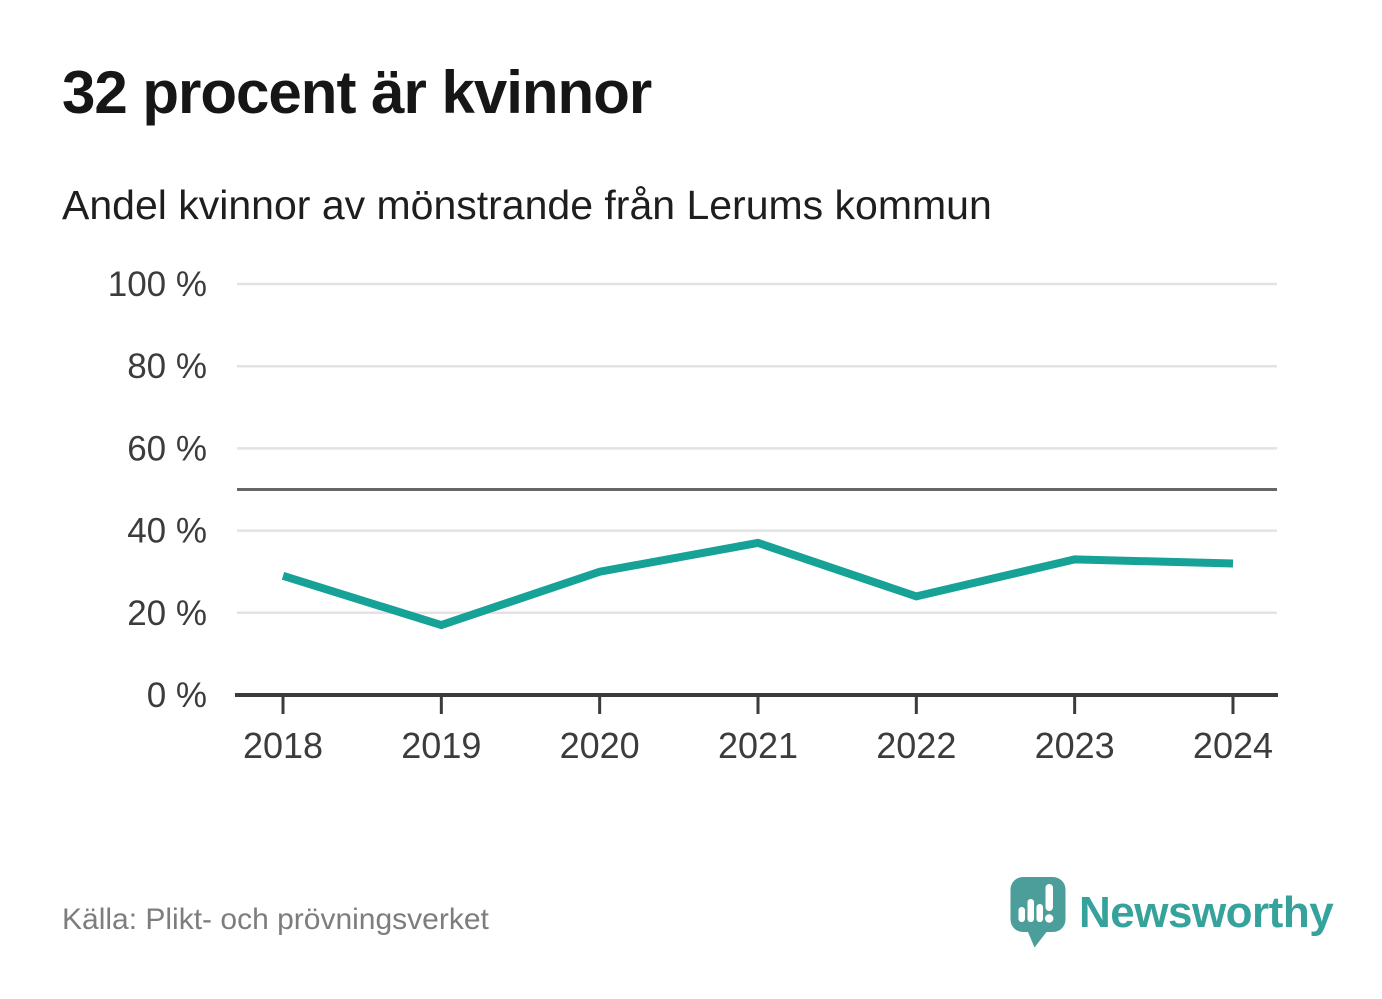 The width and height of the screenshot is (1382, 999). What do you see at coordinates (283, 745) in the screenshot?
I see `x-axis-tick-label: 2018` at bounding box center [283, 745].